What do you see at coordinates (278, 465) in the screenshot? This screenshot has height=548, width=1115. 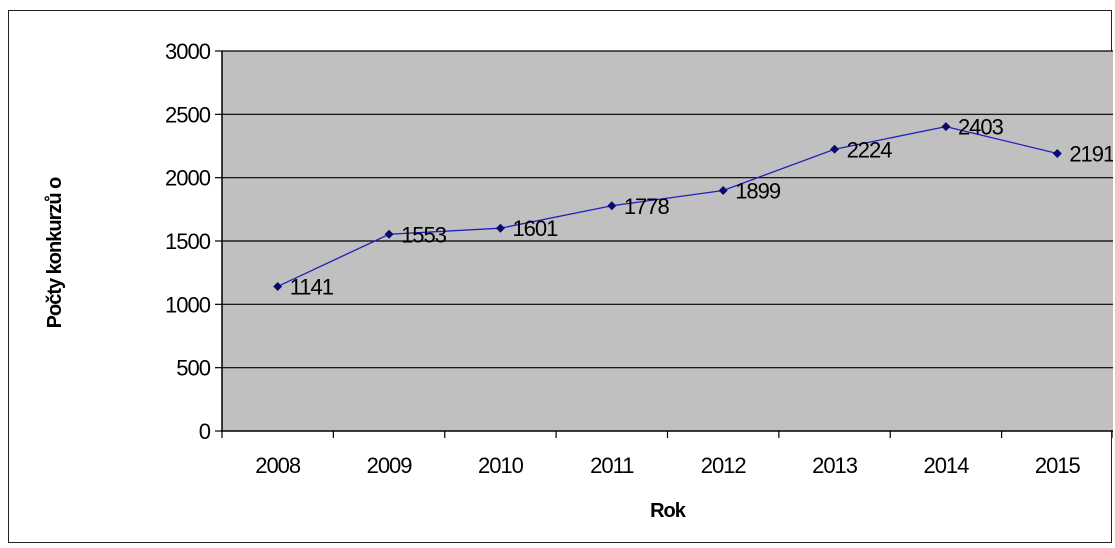 I see `x-tick-label: 2008` at bounding box center [278, 465].